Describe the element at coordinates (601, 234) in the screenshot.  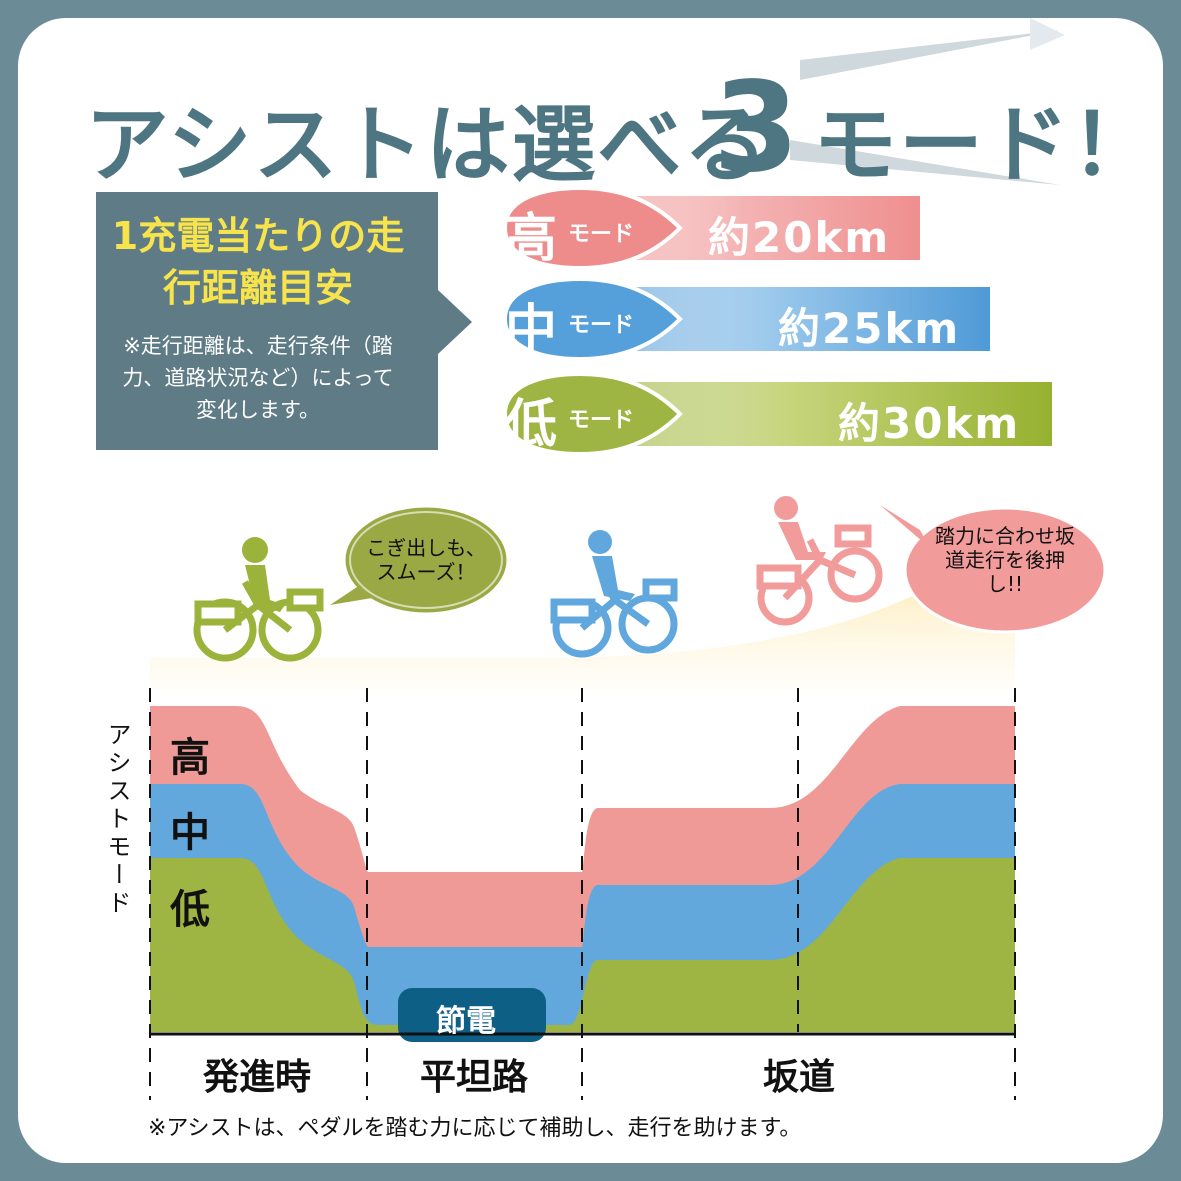
I see `mode-high-suffix: モード` at that location.